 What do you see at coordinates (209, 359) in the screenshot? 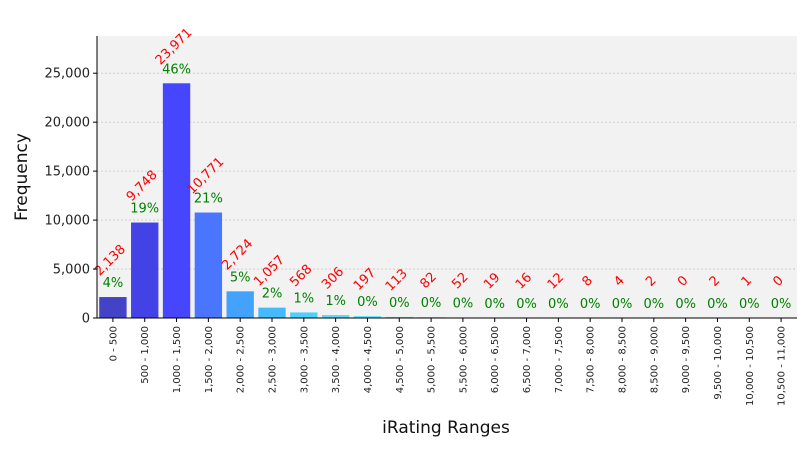
I see `x-tick-label: 1,500 - 2,000` at bounding box center [209, 359].